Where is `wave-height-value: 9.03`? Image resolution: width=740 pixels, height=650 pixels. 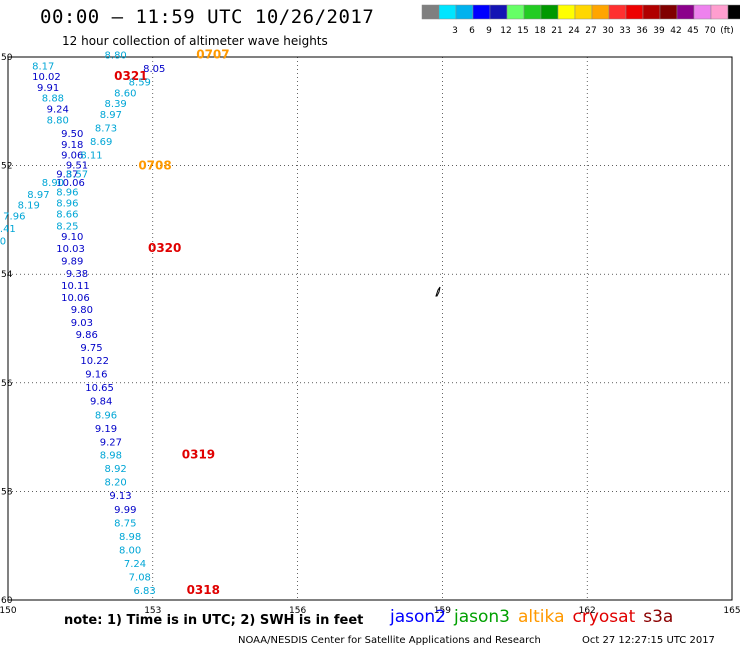
wave-height-value: 9.03 is located at coordinates (82, 323).